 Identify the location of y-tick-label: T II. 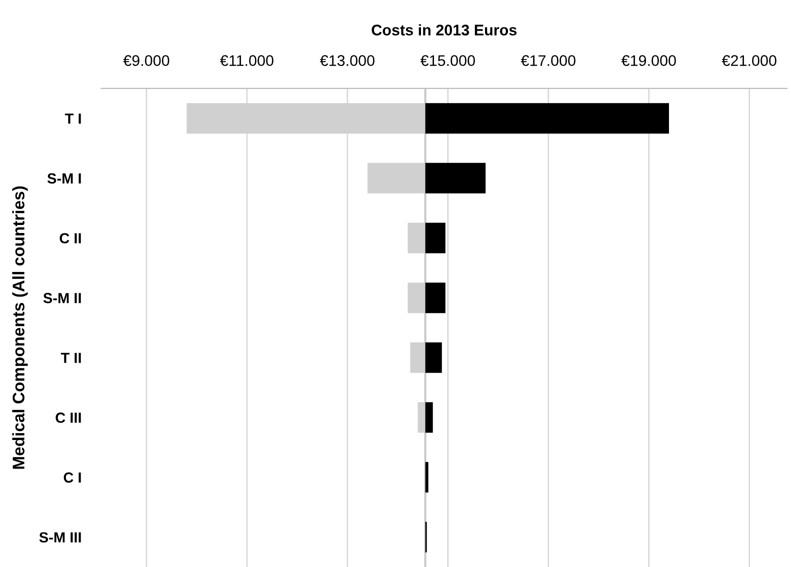
(70, 357).